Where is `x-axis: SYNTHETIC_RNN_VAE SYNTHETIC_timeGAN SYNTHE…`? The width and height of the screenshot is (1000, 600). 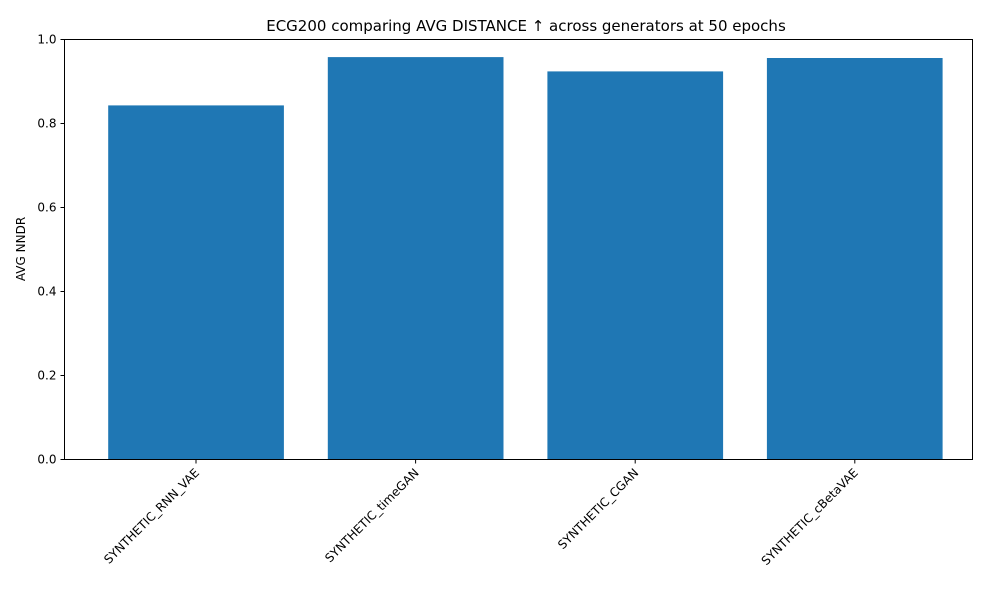 x-axis: SYNTHETIC_RNN_VAE SYNTHETIC_timeGAN SYNTHE… is located at coordinates (481, 513).